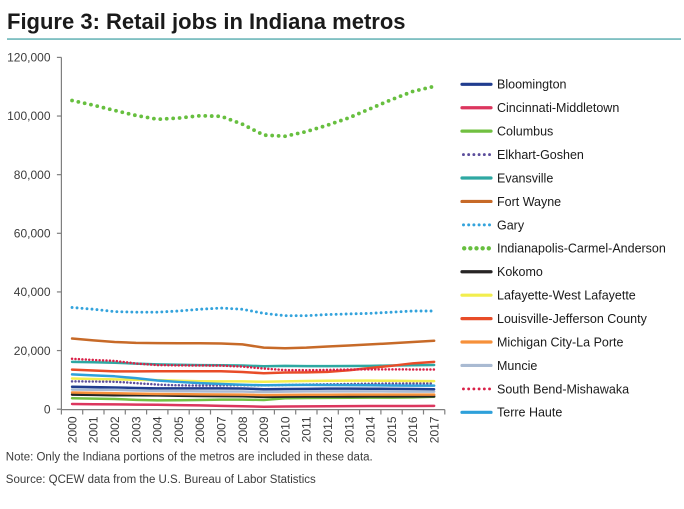 Image resolution: width=684 pixels, height=509 pixels. Describe the element at coordinates (392, 429) in the screenshot. I see `svg-text: 2015` at that location.